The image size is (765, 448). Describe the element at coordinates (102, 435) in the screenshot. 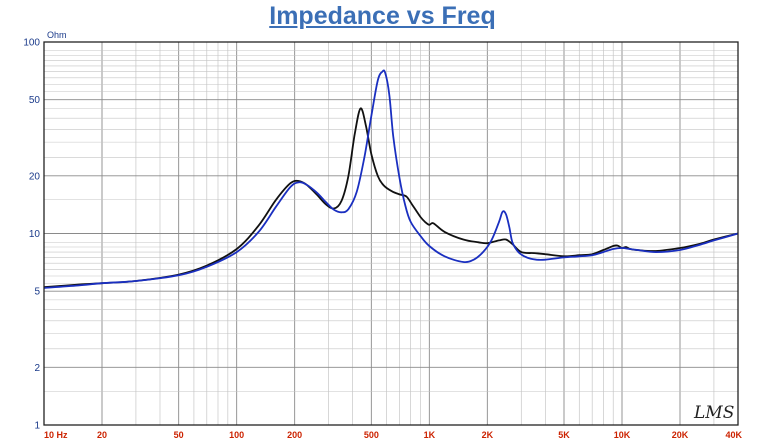

I see `x-tick-label: 20` at that location.